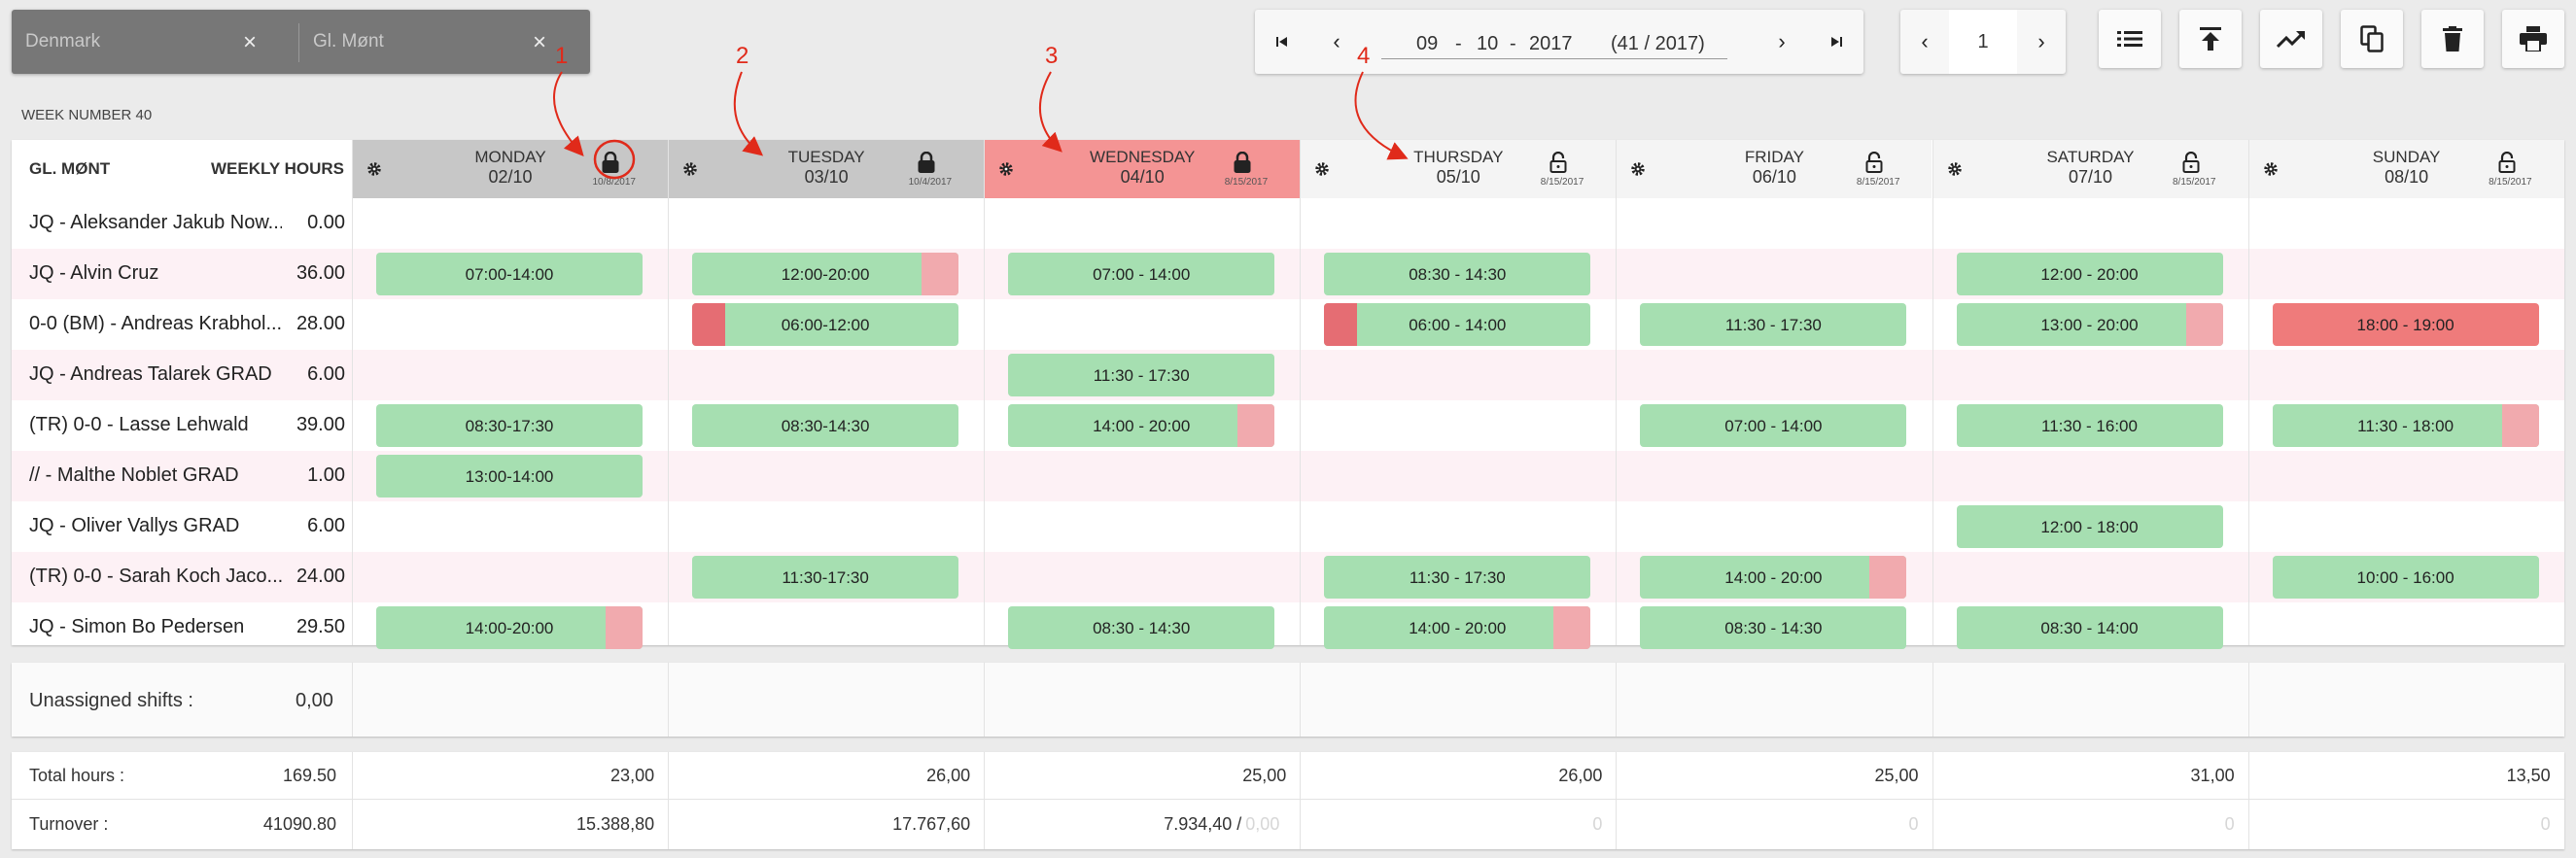  I want to click on shift-block: 13:00 - 20:00, so click(2089, 324).